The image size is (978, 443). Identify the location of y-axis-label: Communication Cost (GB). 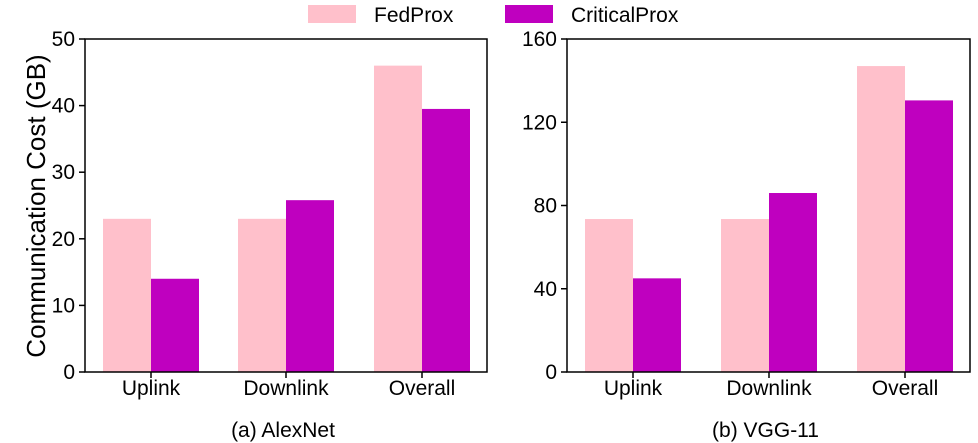
(36, 205).